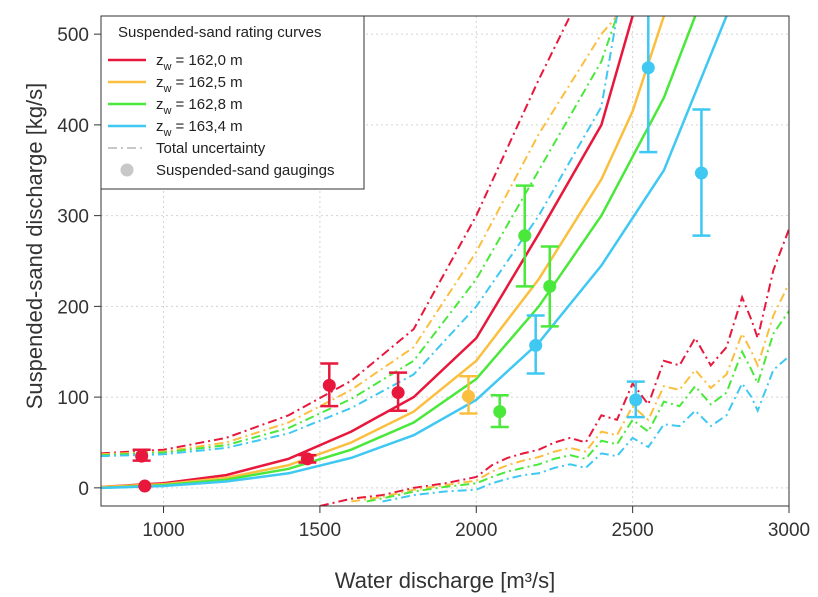  Describe the element at coordinates (245, 170) in the screenshot. I see `legend-gauging-label: Suspended-sand gaugings` at that location.